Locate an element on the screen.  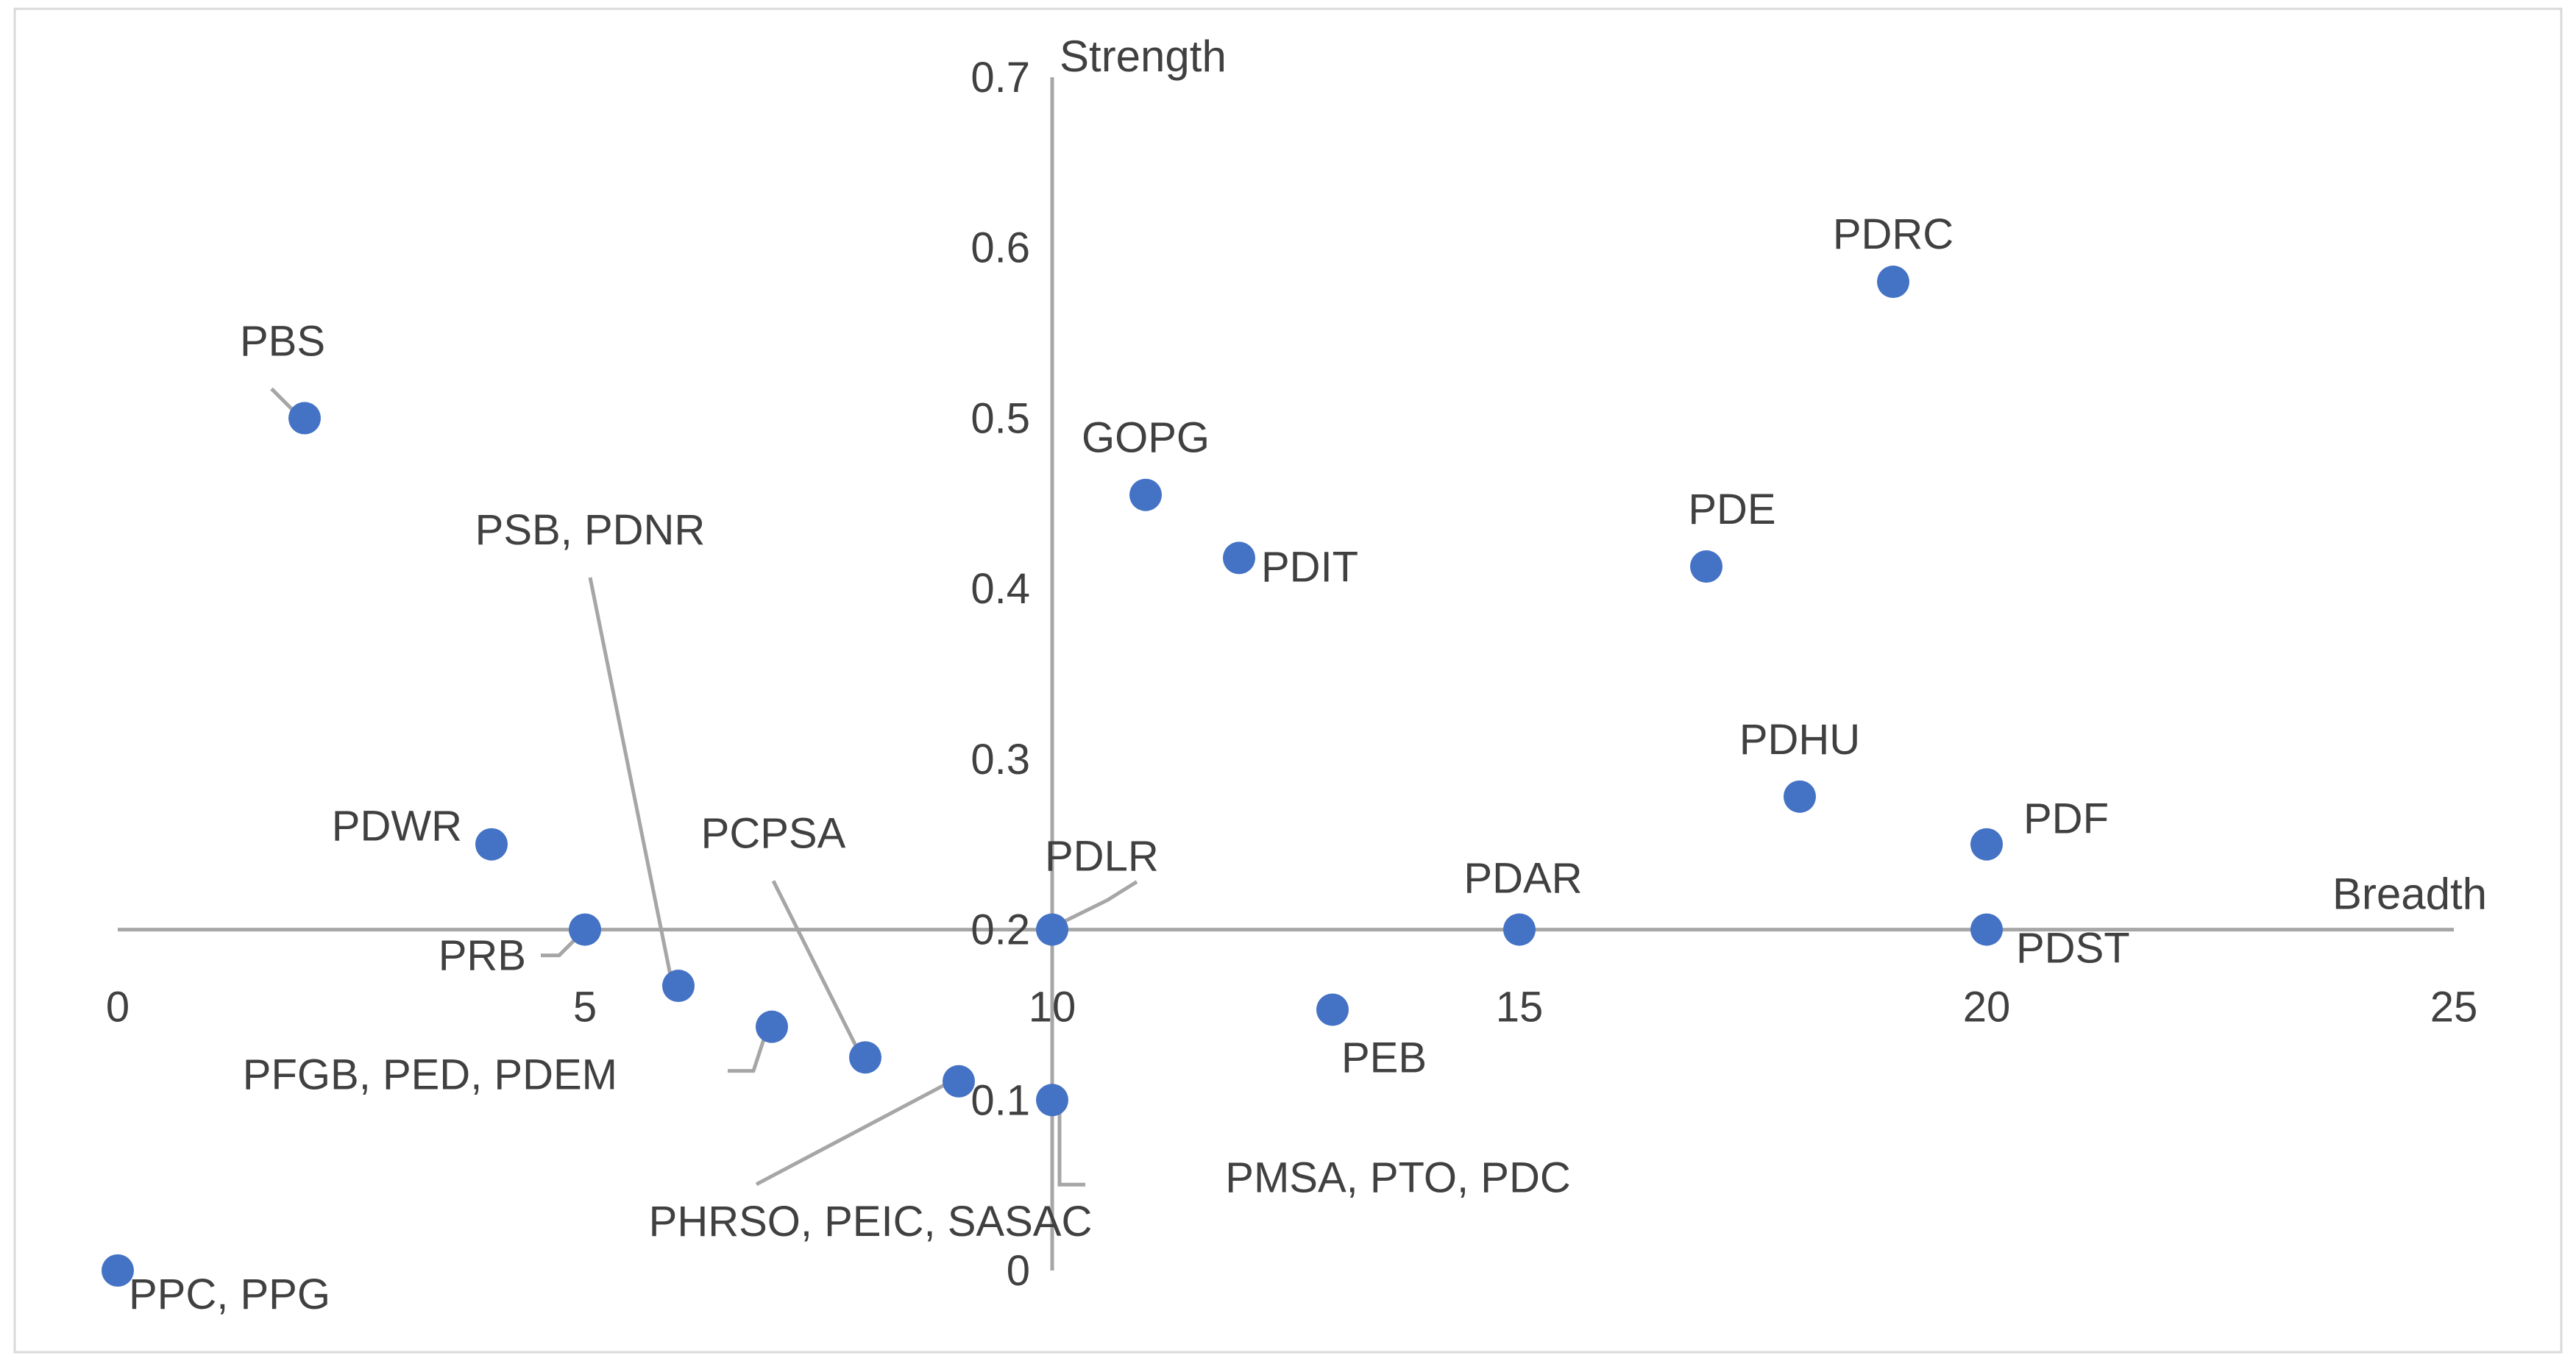
data-label-pfgb-ped-pdem: PFGB, PED, PDEM is located at coordinates (430, 1075).